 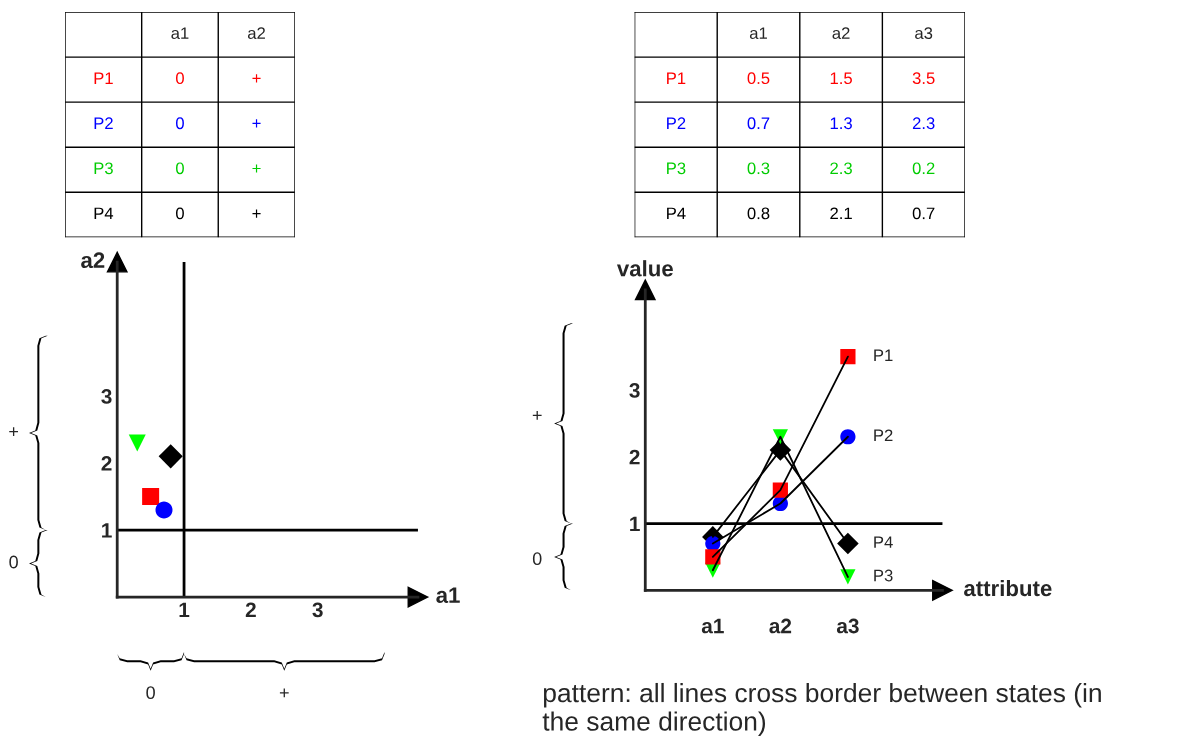 What do you see at coordinates (712, 626) in the screenshot?
I see `x-tick-label: a1` at bounding box center [712, 626].